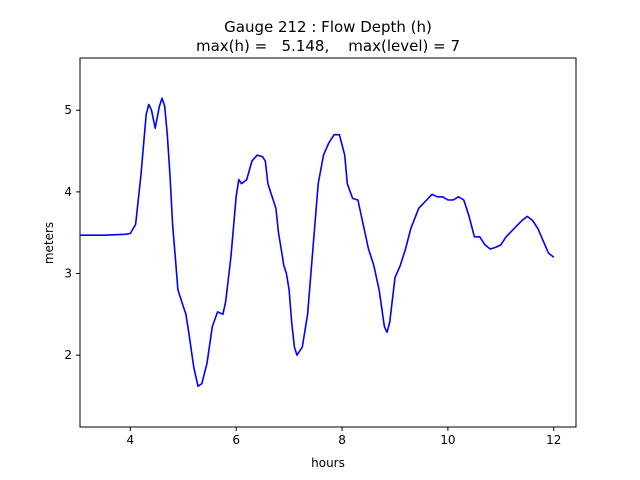  Describe the element at coordinates (328, 27) in the screenshot. I see `chart-title: Gauge 212 : Flow Depth (h)` at that location.